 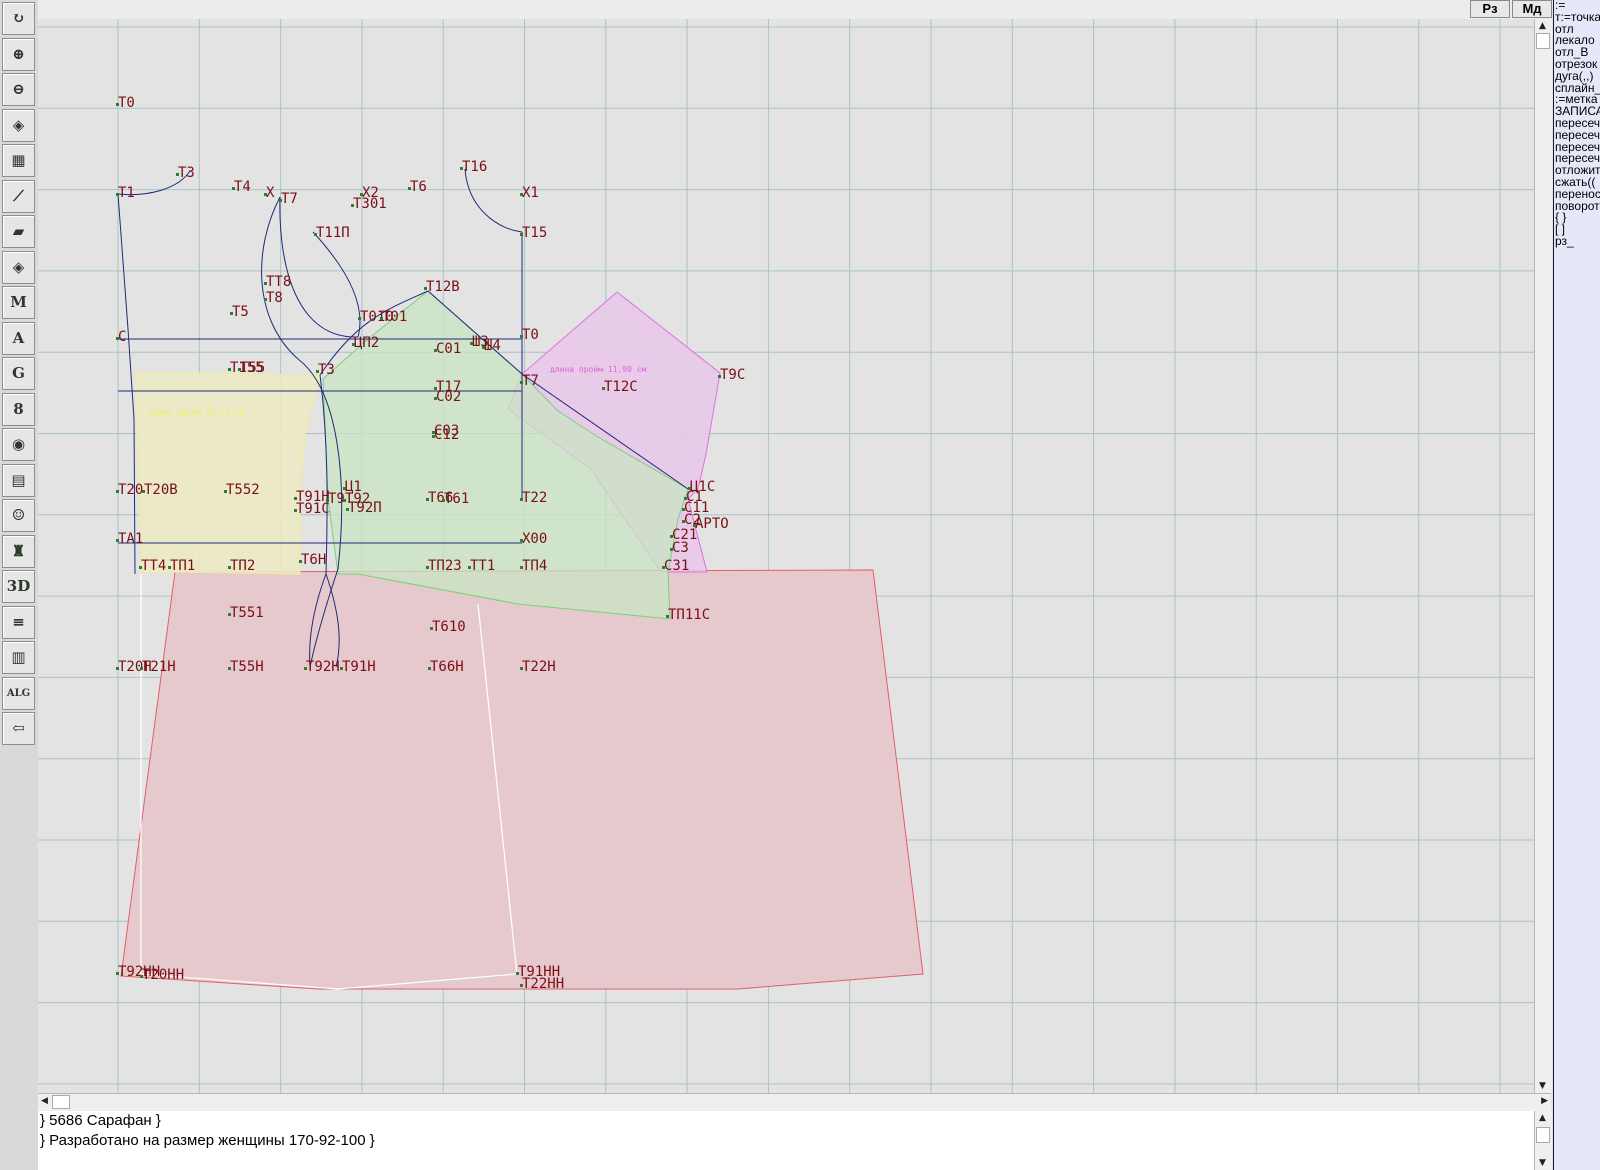 What do you see at coordinates (18, 196) in the screenshot?
I see `line-tool-icon: ⟋` at bounding box center [18, 196].